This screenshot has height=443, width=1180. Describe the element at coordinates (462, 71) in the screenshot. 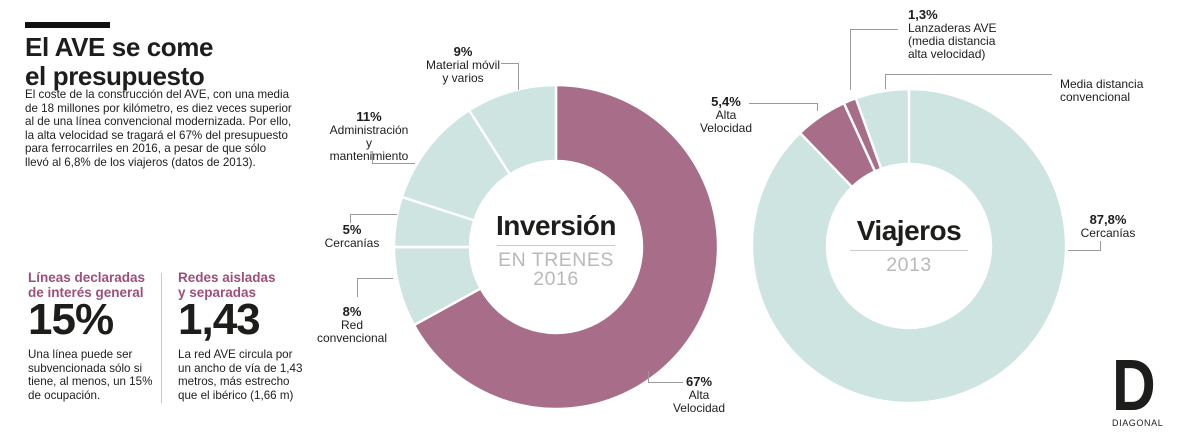

I see `callout-material-movil-name: Material móvil y varios` at that location.